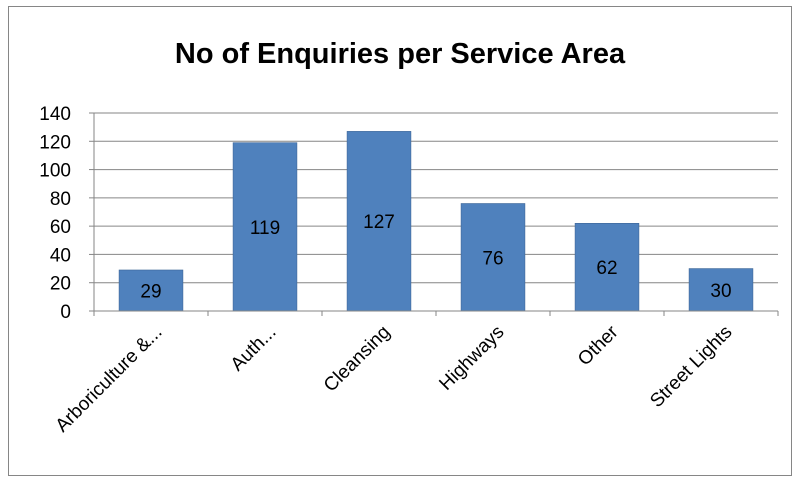 This screenshot has height=482, width=795. What do you see at coordinates (60, 284) in the screenshot?
I see `y-tick-label: 20` at bounding box center [60, 284].